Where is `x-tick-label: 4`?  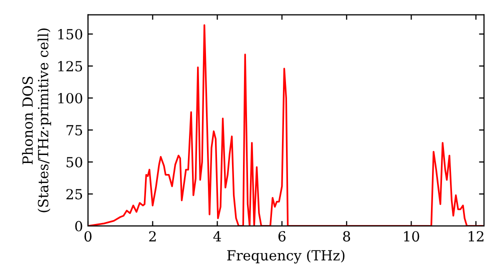 x-tick-label: 4 is located at coordinates (217, 236).